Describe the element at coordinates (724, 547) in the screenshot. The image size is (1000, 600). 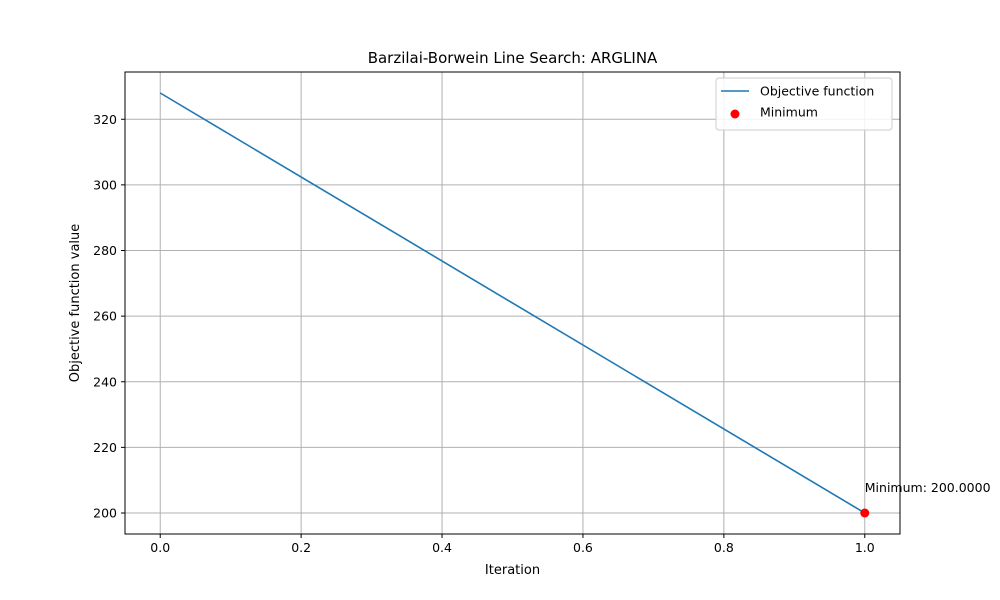
I see `x-tick-label: 0.8` at that location.